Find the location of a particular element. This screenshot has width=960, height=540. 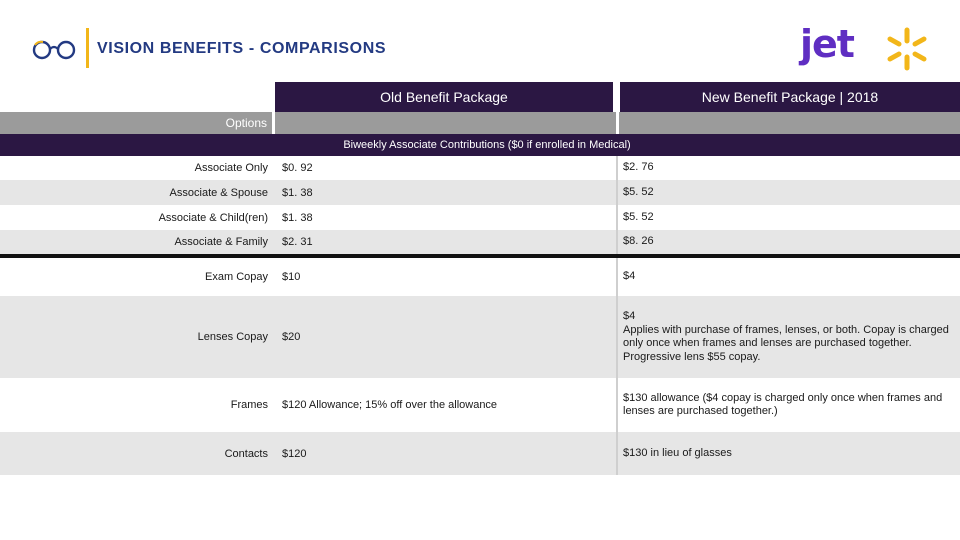

row-label: Contacts is located at coordinates (246, 453).